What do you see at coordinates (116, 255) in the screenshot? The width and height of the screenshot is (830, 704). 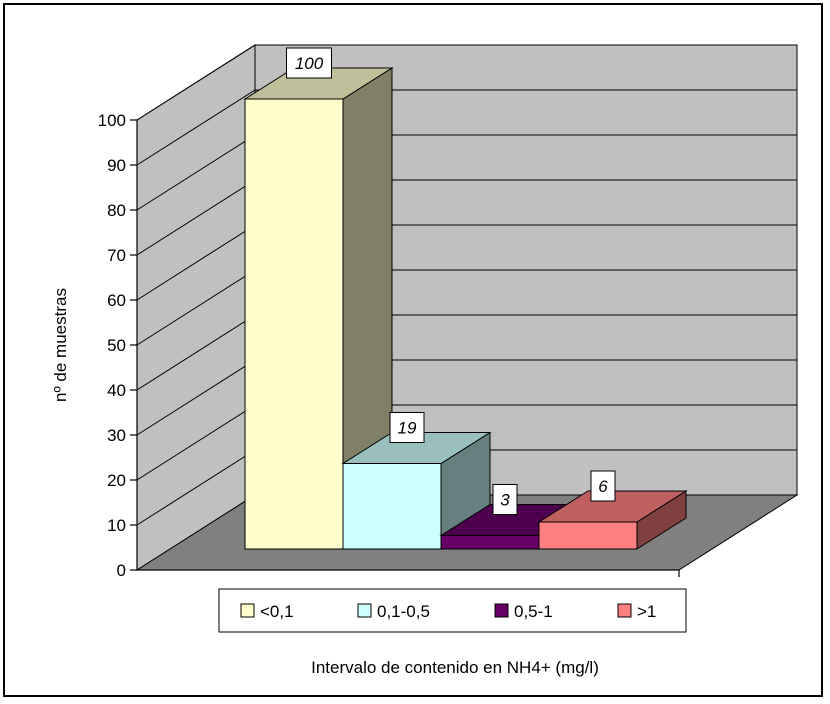 I see `y-tick-label: 70` at bounding box center [116, 255].